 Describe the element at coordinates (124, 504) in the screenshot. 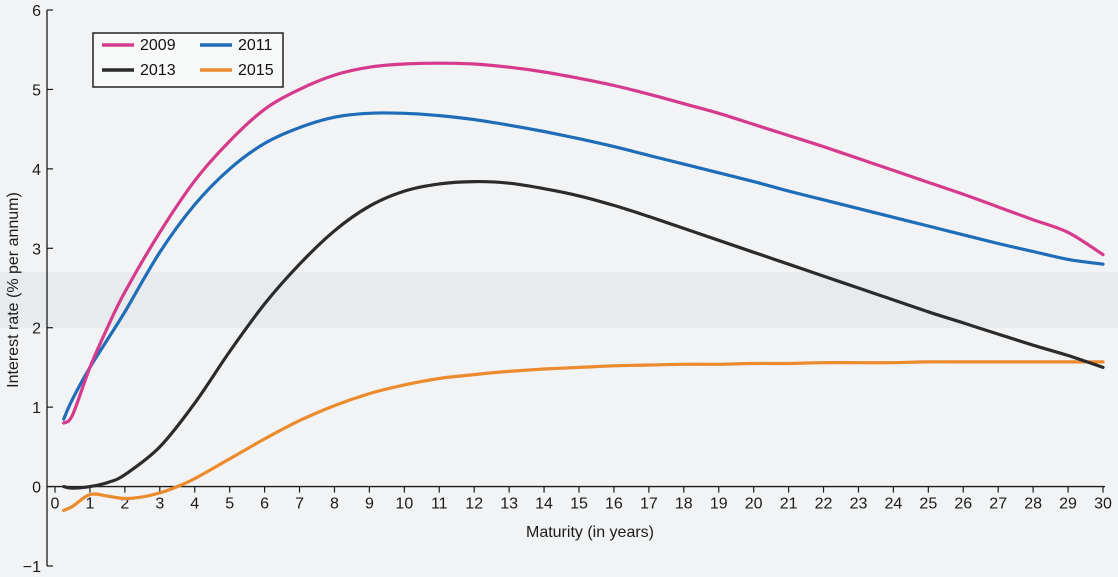

I see `x-tick-label: 2` at that location.